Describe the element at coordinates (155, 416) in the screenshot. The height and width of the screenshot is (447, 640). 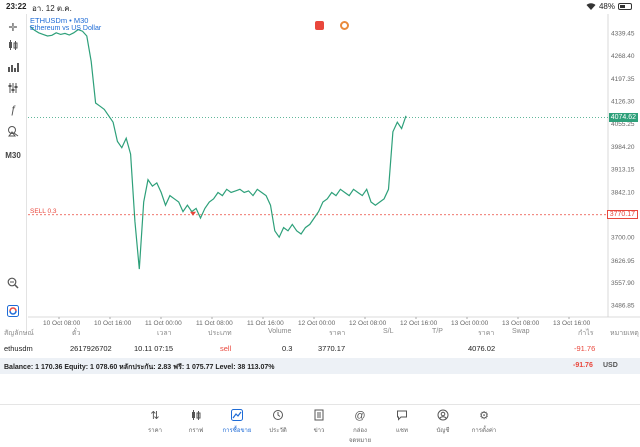
I see `quotes-icon: ⇅` at that location.